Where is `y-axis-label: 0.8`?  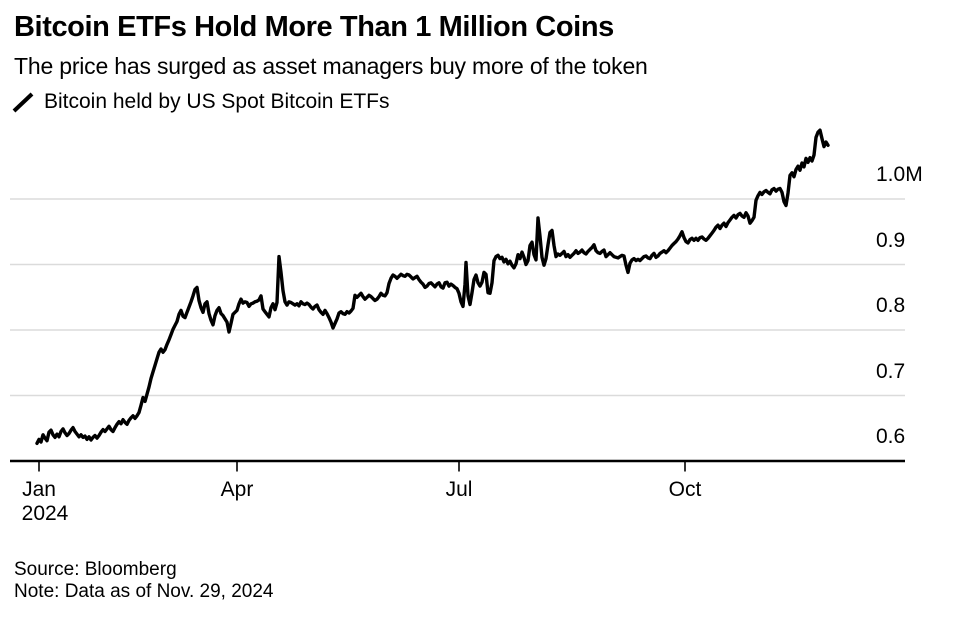 y-axis-label: 0.8 is located at coordinates (891, 305).